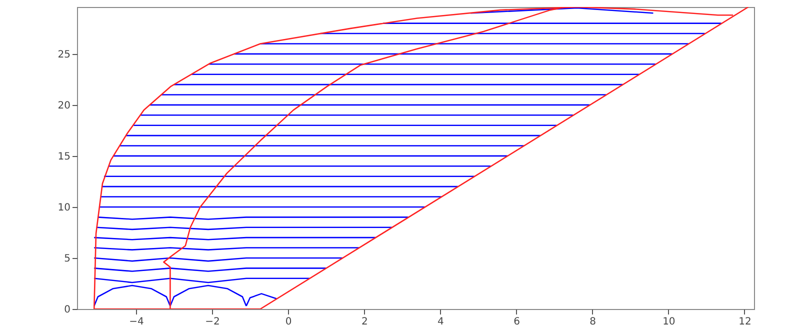 The width and height of the screenshot is (790, 327). I want to click on x-tick-label: 12, so click(745, 321).